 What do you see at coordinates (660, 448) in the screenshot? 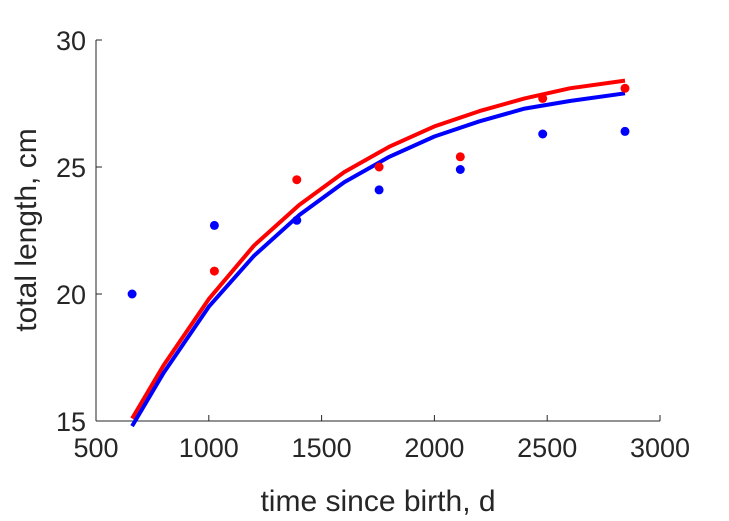
I see `x-tick-label: 3000` at bounding box center [660, 448].